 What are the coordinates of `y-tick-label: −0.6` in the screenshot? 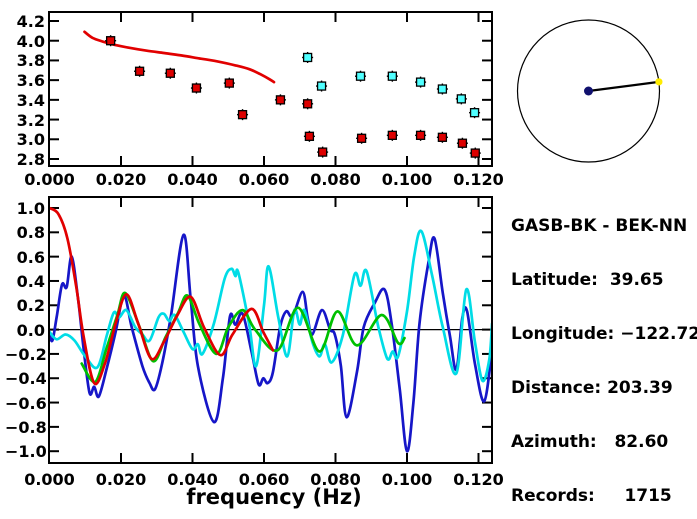 It's located at (26, 403).